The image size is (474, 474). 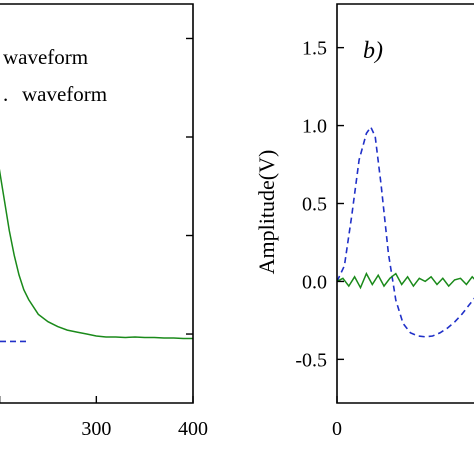 I want to click on panel-b-plot-area, so click(x=405, y=231).